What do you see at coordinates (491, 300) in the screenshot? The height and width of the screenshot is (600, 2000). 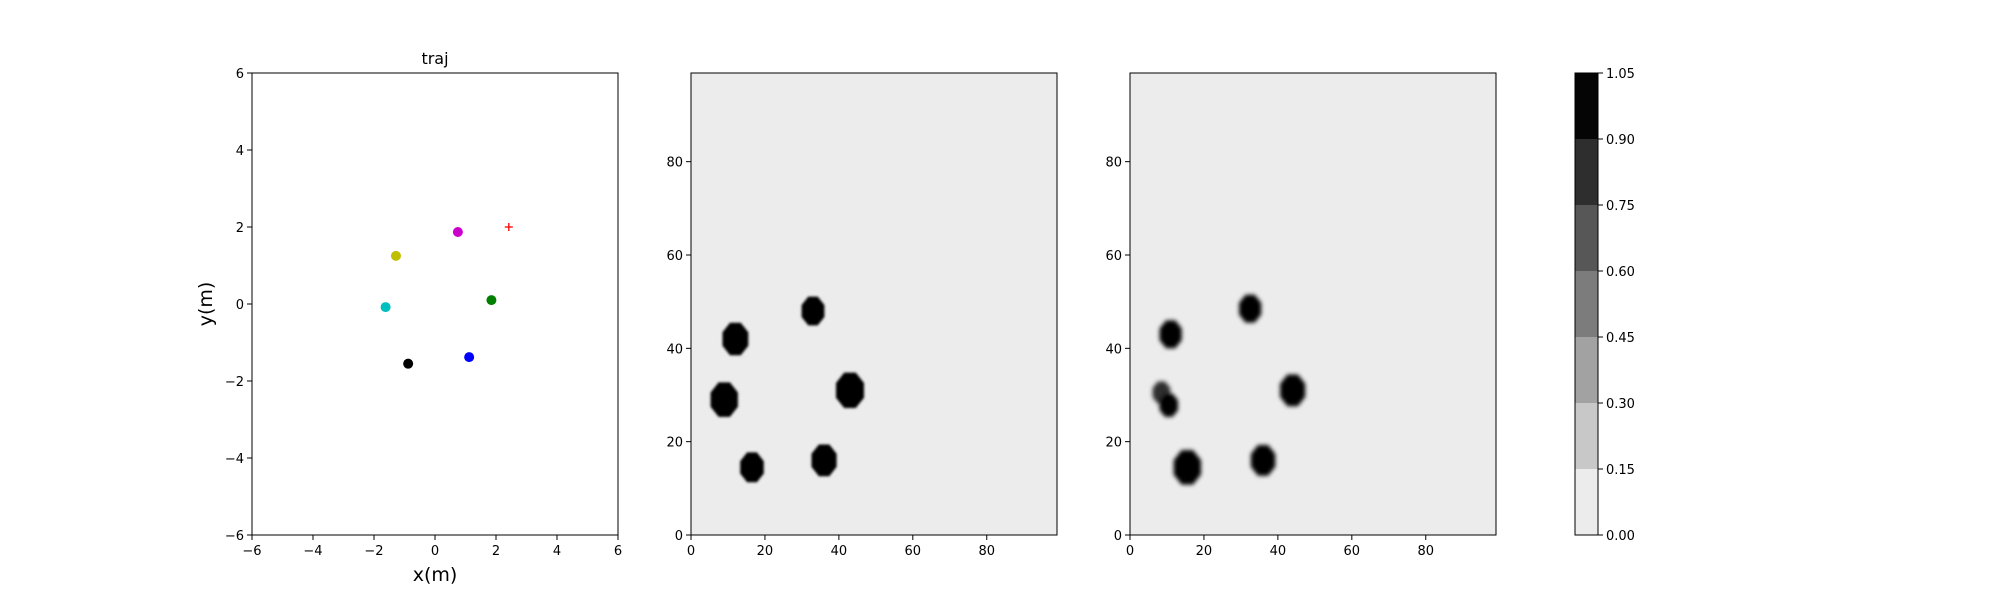 I see `agent-green-point` at bounding box center [491, 300].